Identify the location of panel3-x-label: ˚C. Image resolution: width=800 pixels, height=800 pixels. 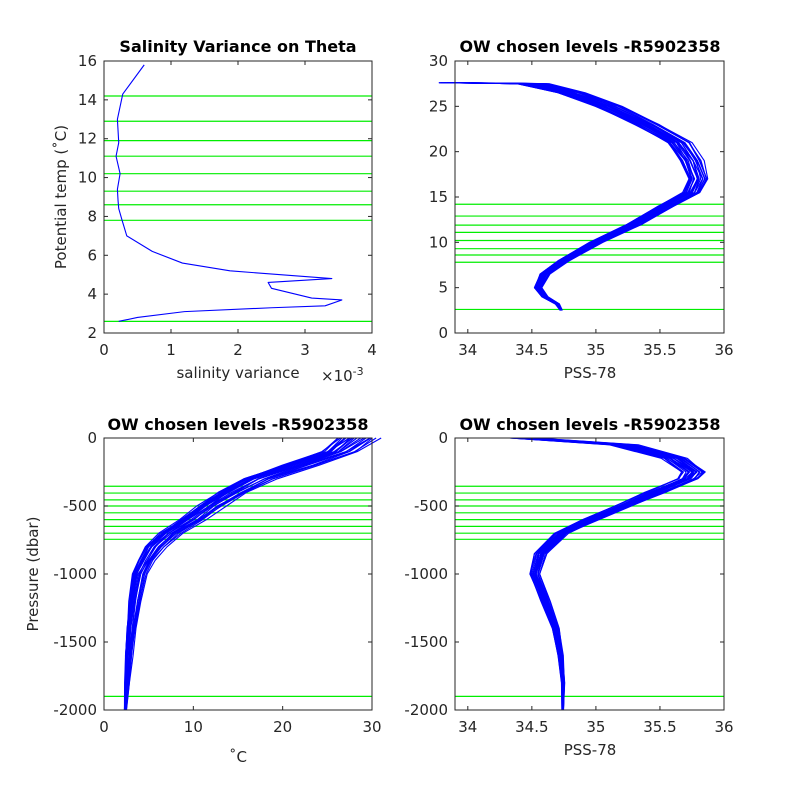
(238, 757).